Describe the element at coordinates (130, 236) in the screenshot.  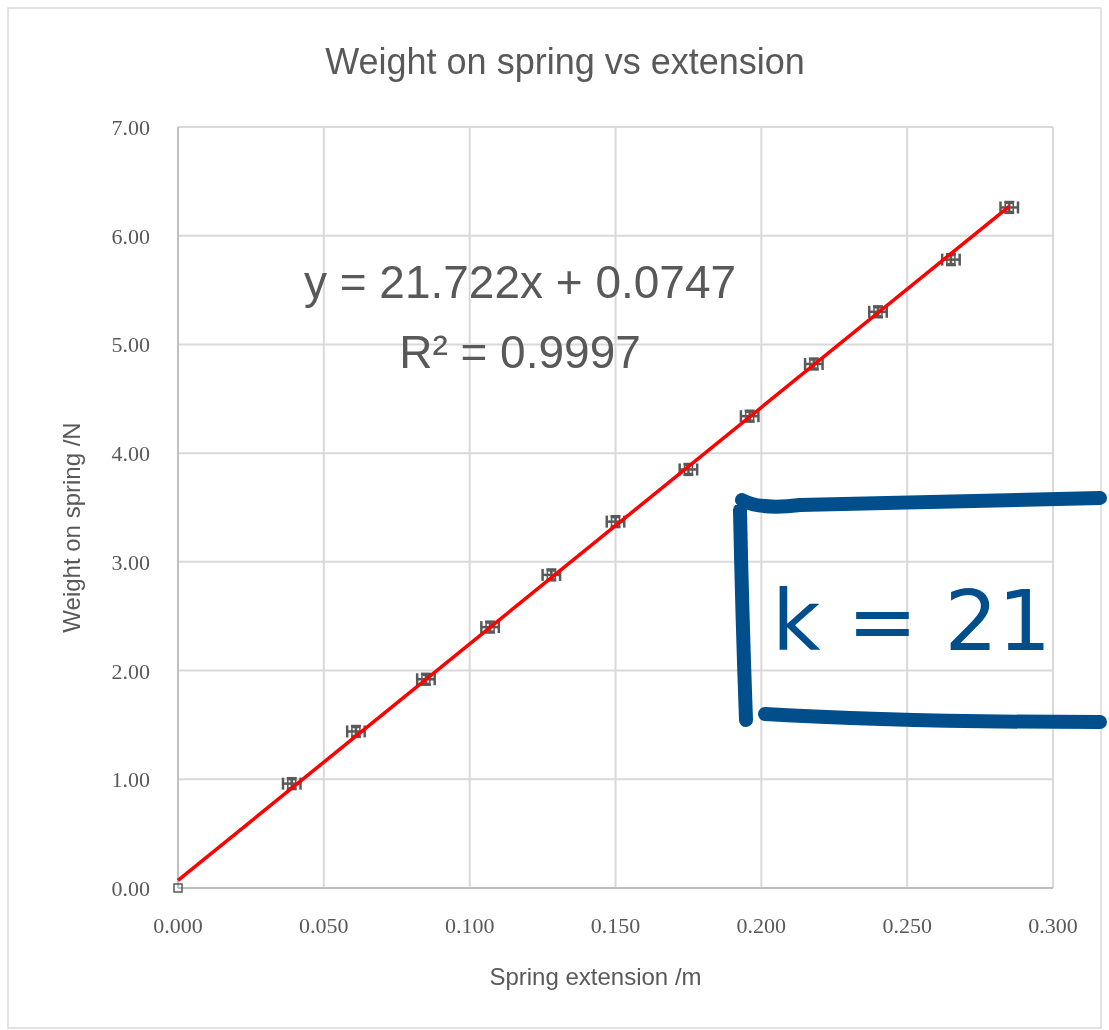
I see `y-tick-label: 6.00` at that location.